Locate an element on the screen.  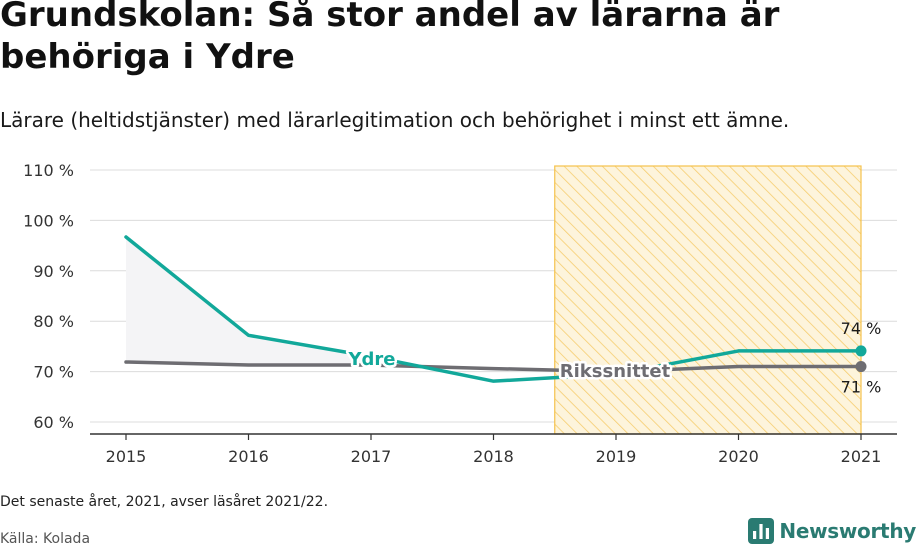
y-axis: 60 % 70 % 80 % 90 % 100 % 110 % is located at coordinates (48, 296).